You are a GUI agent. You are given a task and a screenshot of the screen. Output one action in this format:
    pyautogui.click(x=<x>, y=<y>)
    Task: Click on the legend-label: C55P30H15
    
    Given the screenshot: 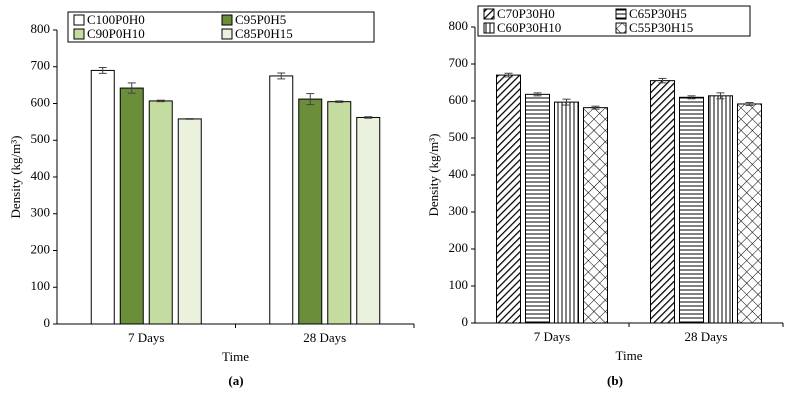 What is the action you would take?
    pyautogui.click(x=661, y=27)
    